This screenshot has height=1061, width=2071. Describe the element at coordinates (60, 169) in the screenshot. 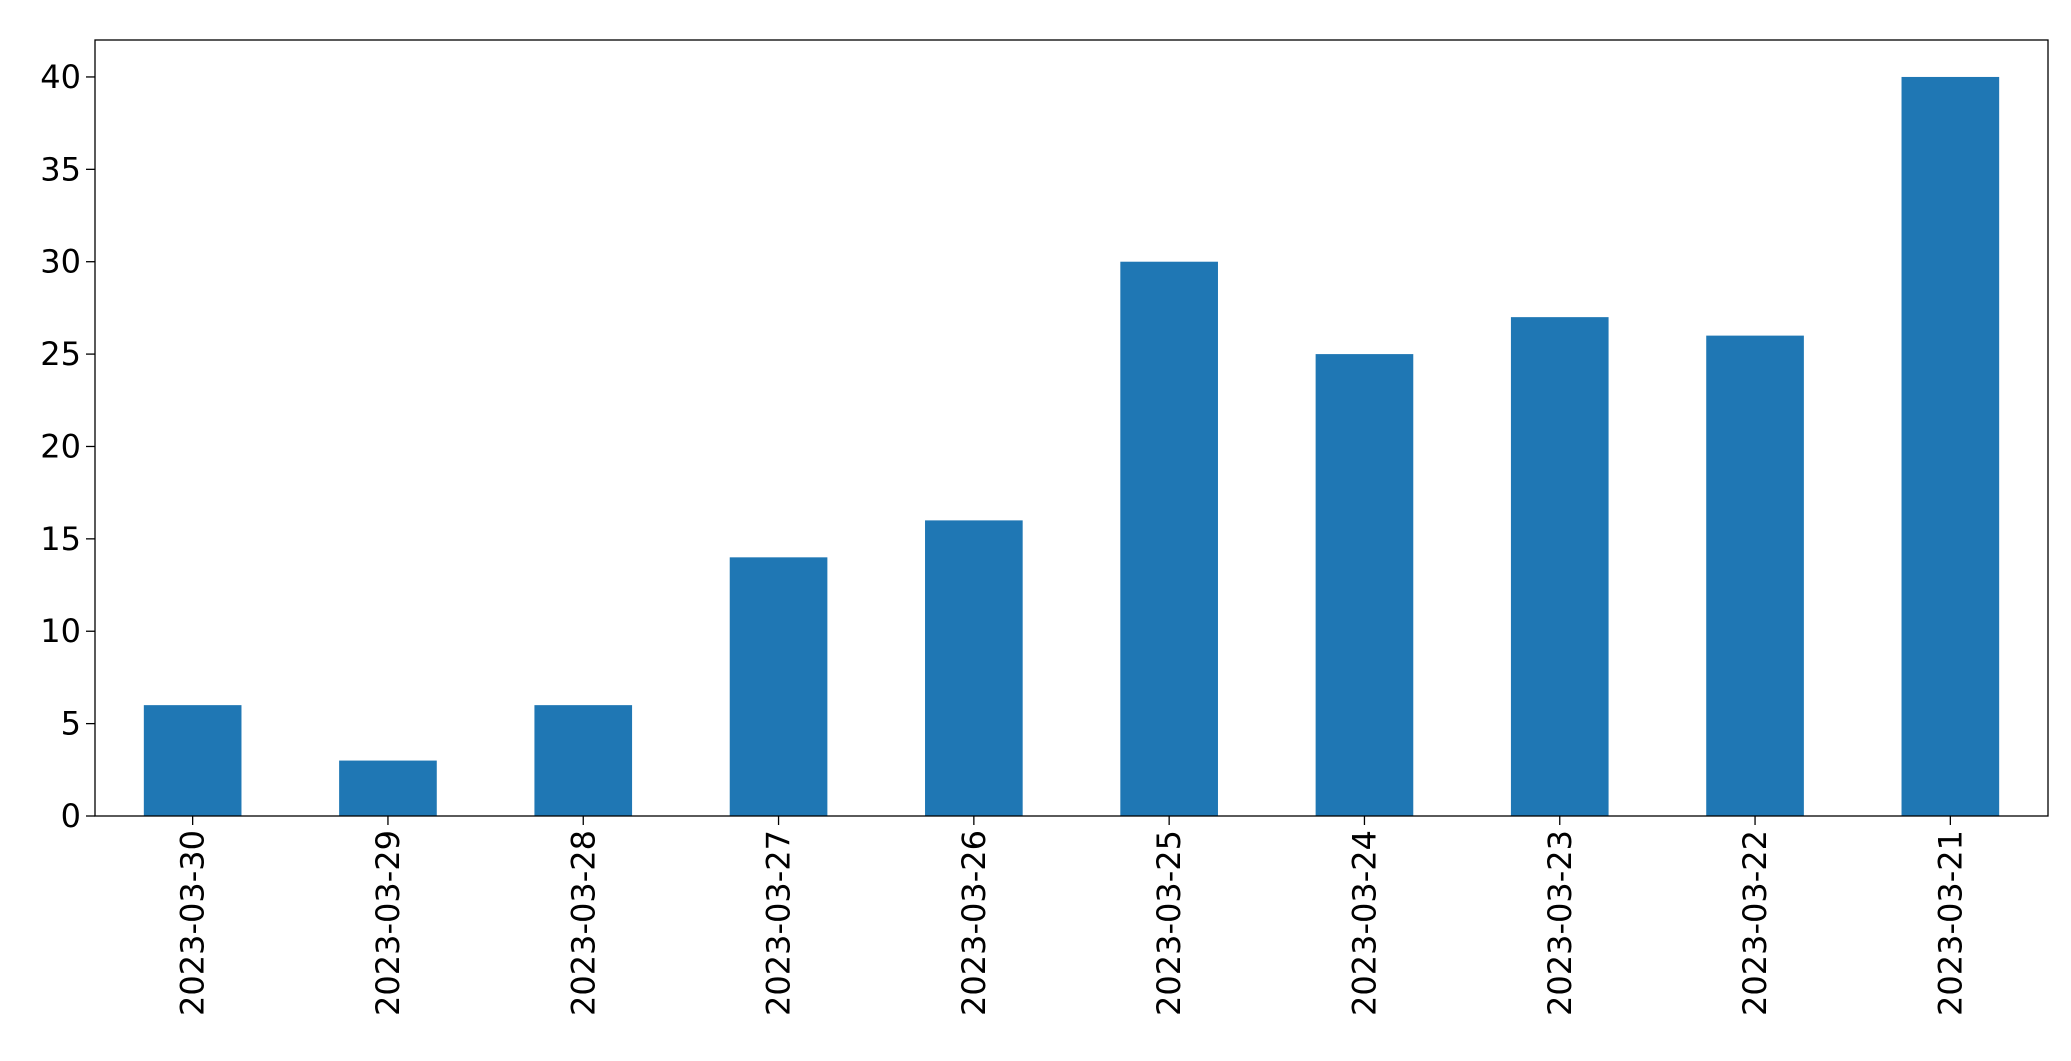

I see `y-tick-label: 35` at that location.